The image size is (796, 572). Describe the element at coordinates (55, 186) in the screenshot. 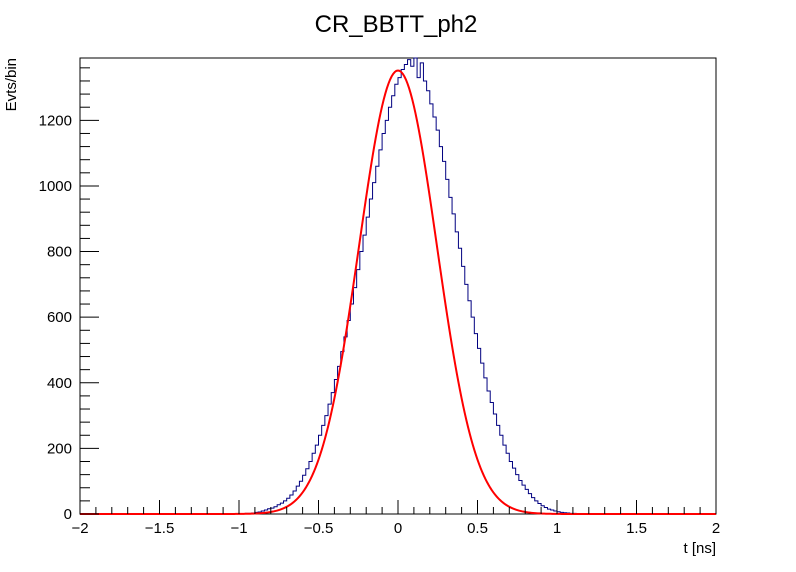

I see `y-tick-label: 1000` at that location.